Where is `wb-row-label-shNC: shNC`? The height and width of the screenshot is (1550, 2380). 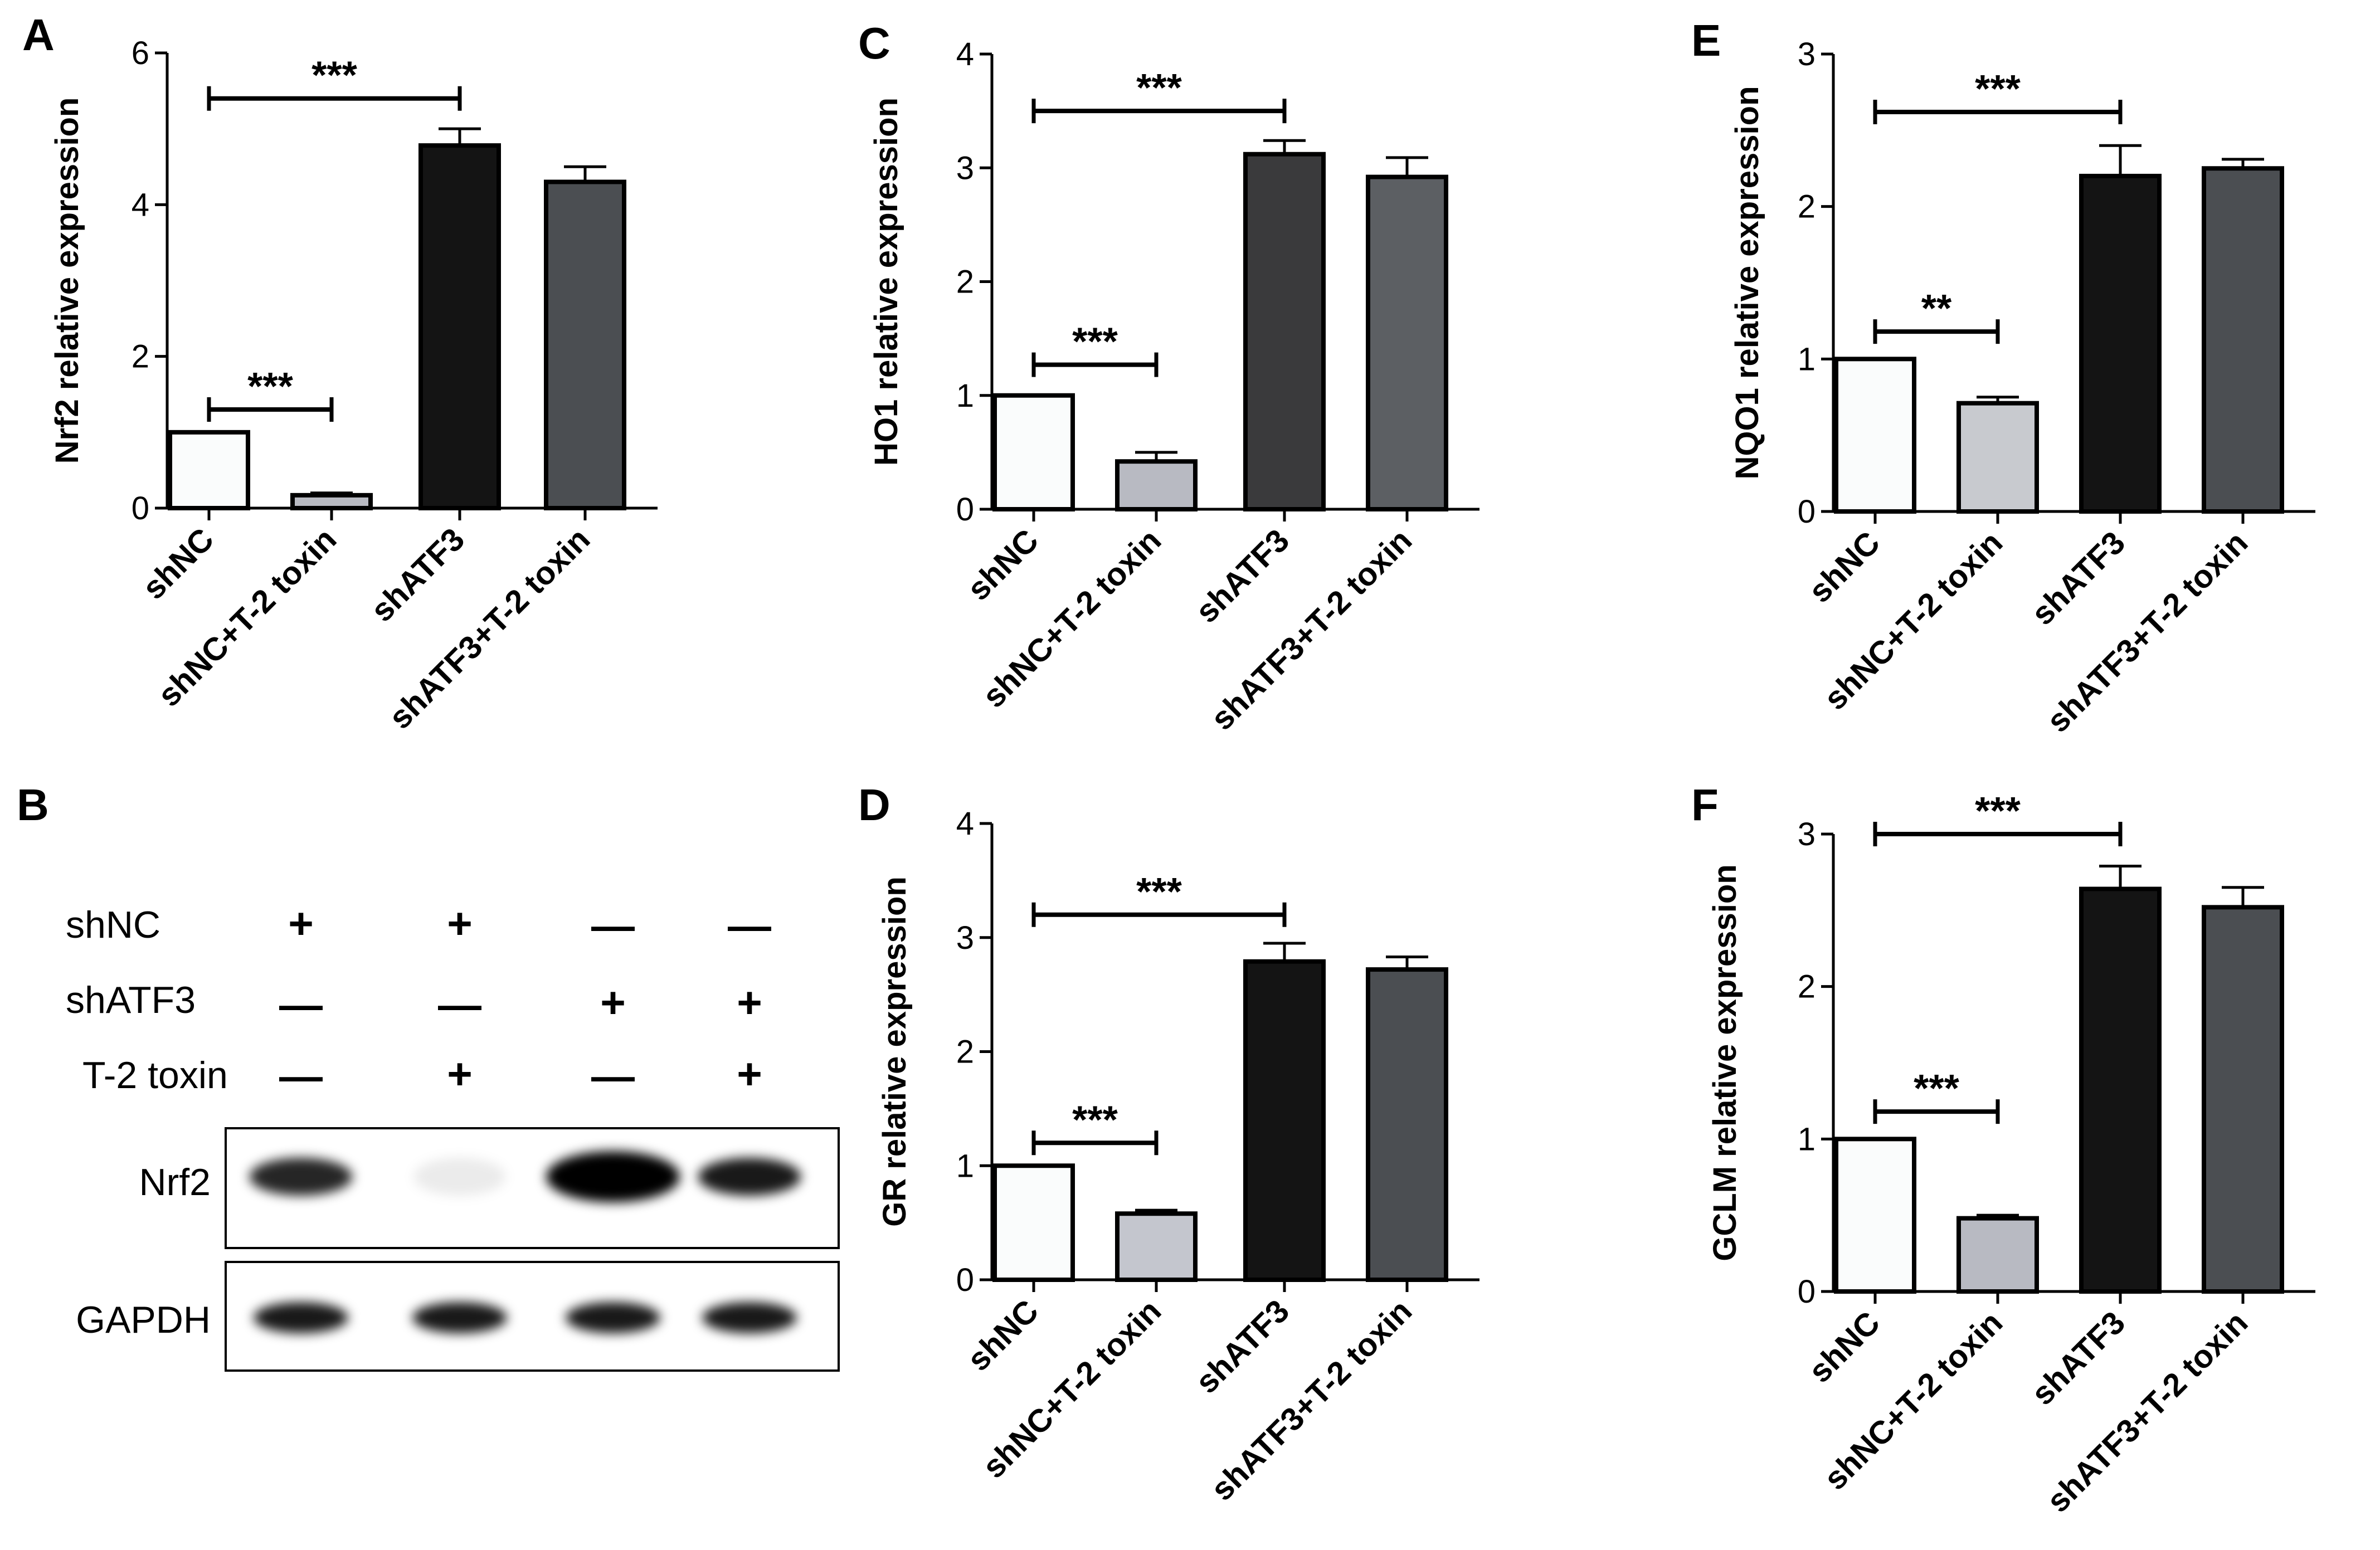 wb-row-label-shNC: shNC is located at coordinates (113, 925).